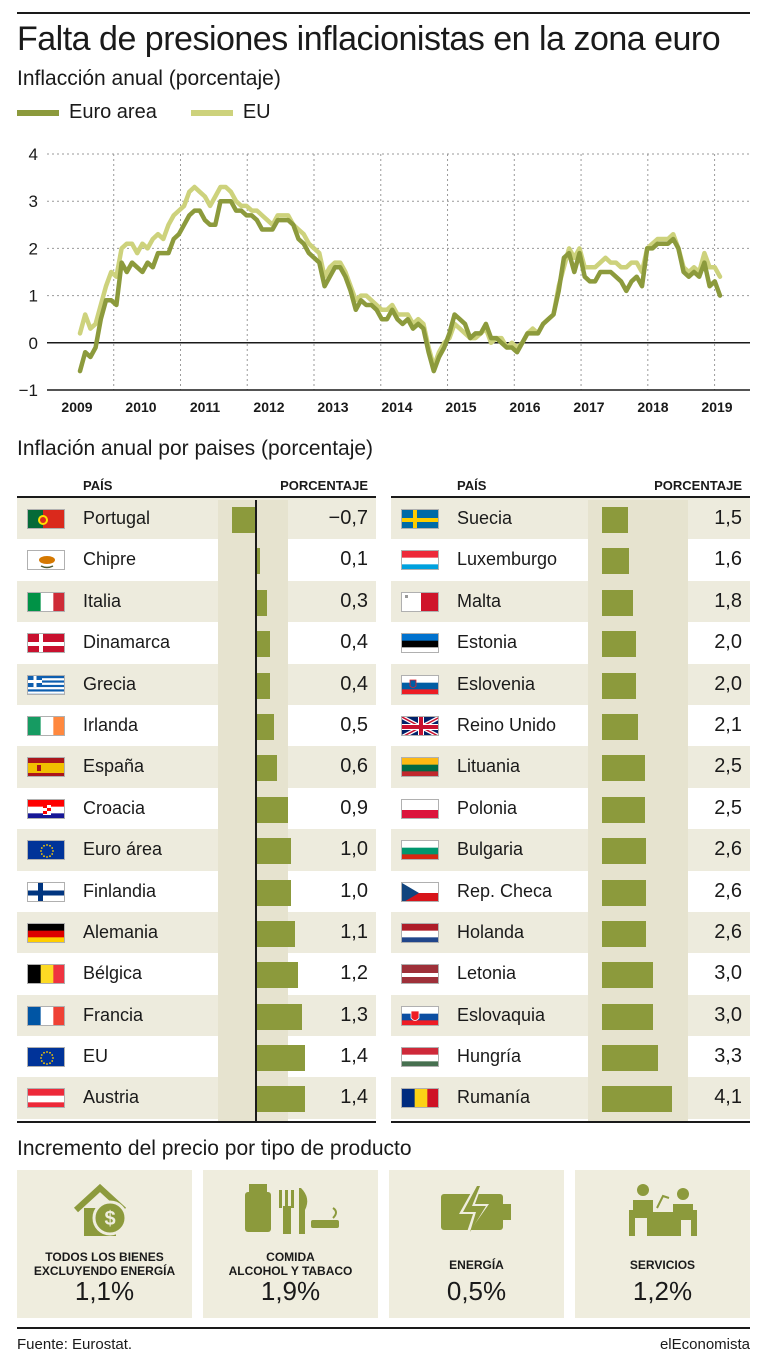 The width and height of the screenshot is (770, 1367). Describe the element at coordinates (728, 766) in the screenshot. I see `country-value: 2,5` at that location.